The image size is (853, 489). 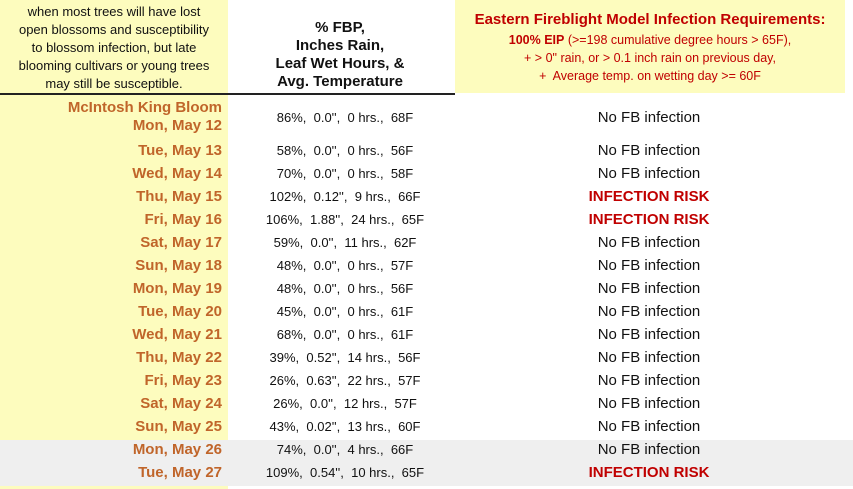 I want to click on row-values: 48%, 0.0'', 0 hrs., 57F, so click(x=345, y=265).